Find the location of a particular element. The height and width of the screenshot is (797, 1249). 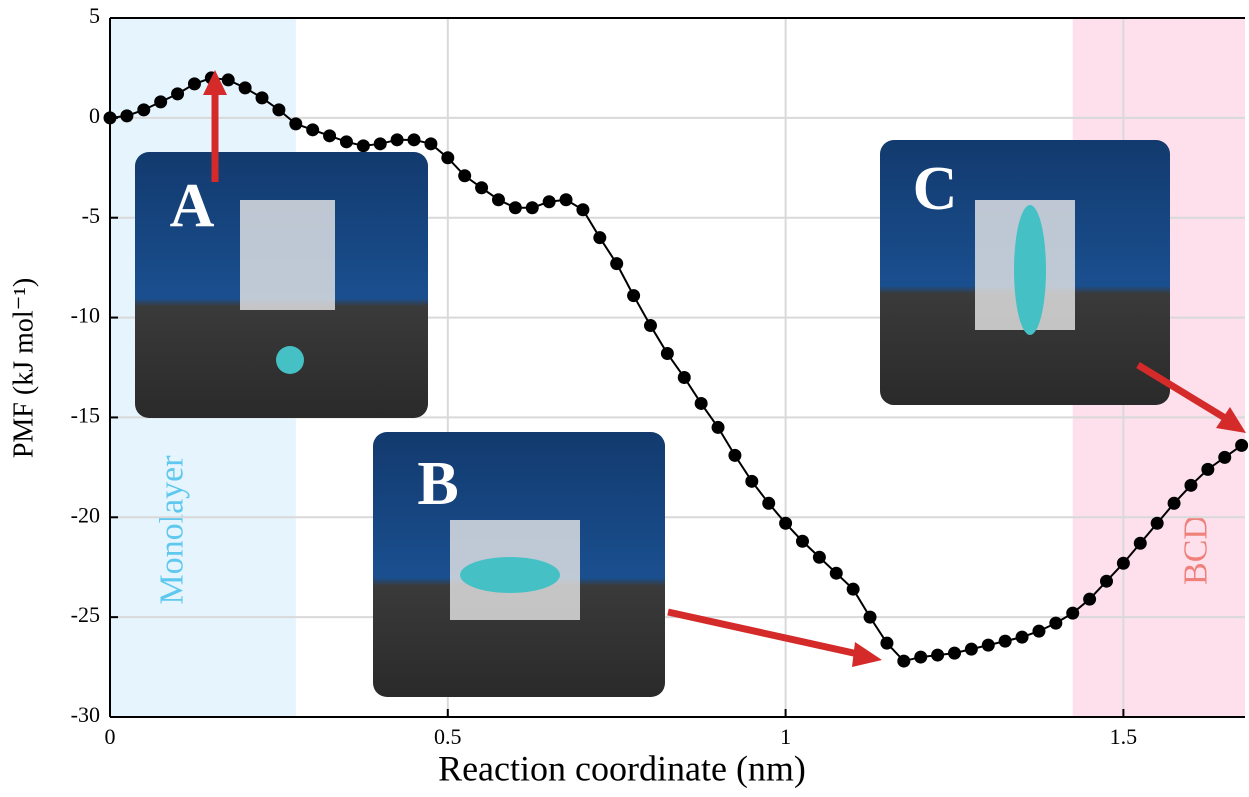

x-axis-label: Reaction coordinate (nm) is located at coordinates (622, 768).